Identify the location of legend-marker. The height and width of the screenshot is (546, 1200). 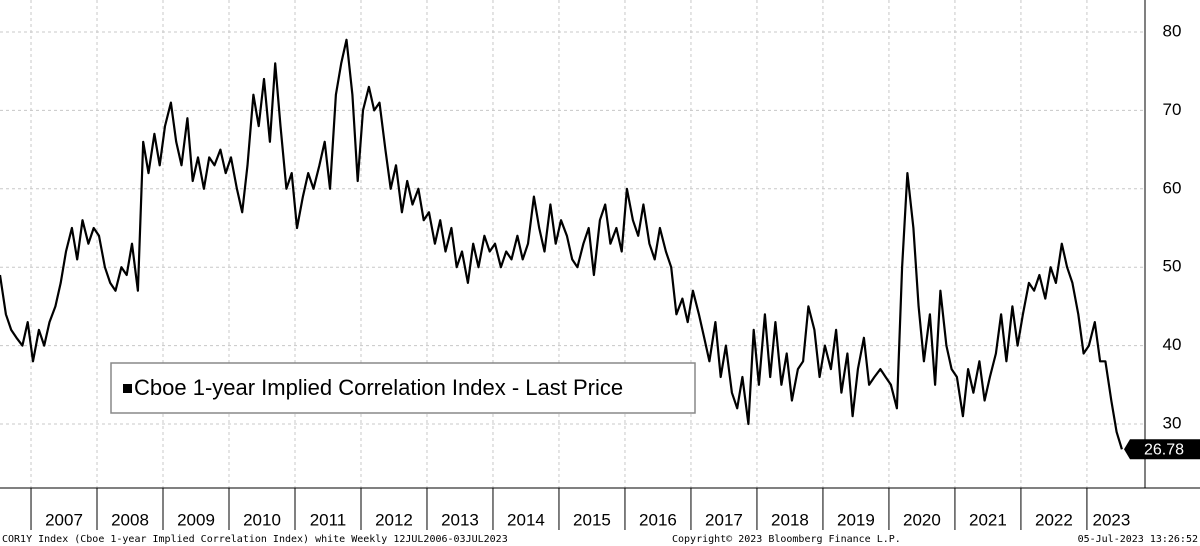
(127, 388).